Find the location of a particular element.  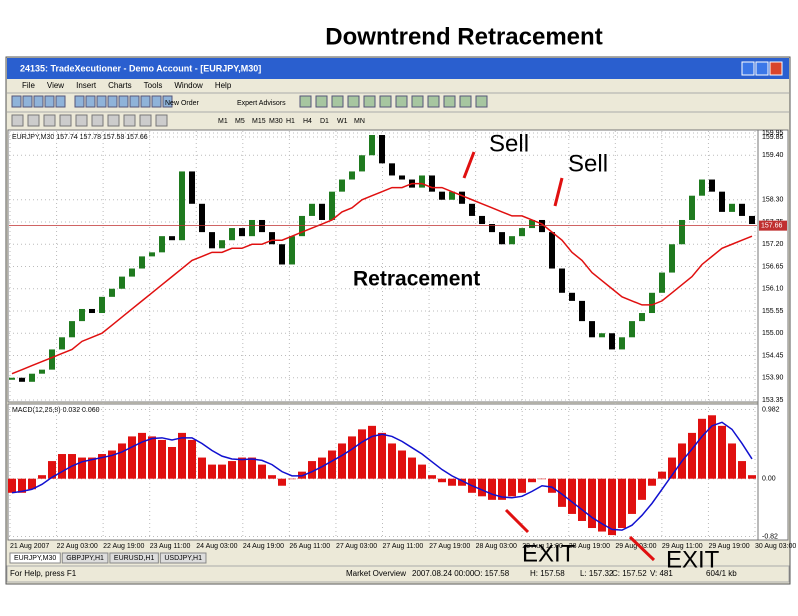

menu-item: Insert is located at coordinates (86, 85).